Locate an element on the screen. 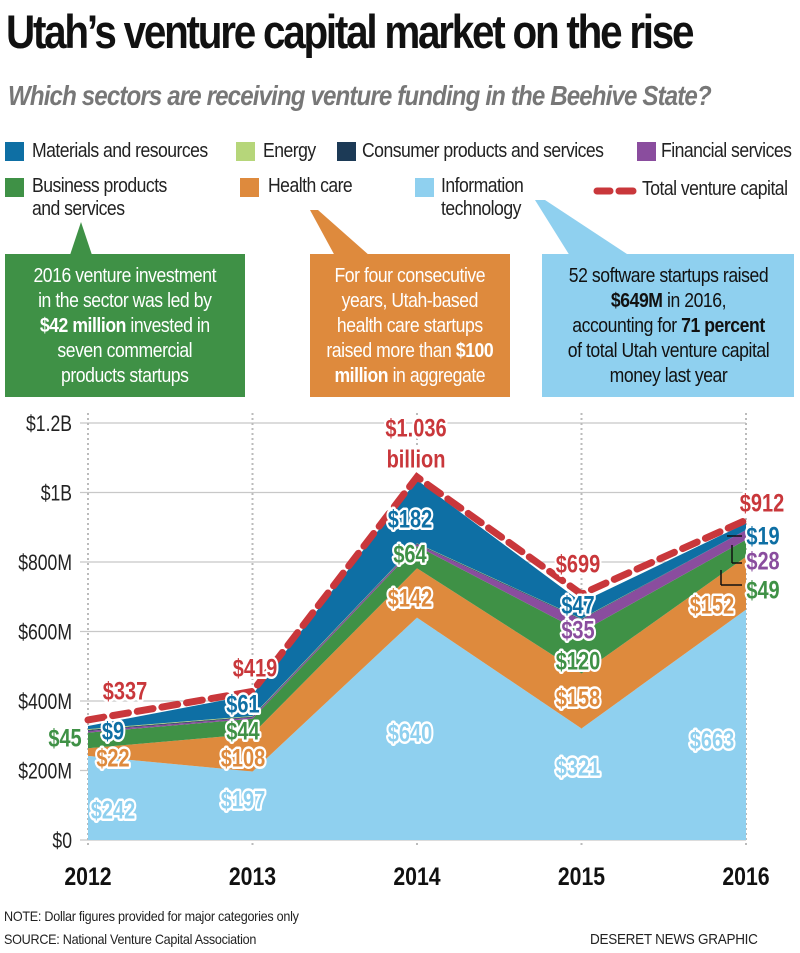  x-tick-label: 2016 is located at coordinates (745, 876).